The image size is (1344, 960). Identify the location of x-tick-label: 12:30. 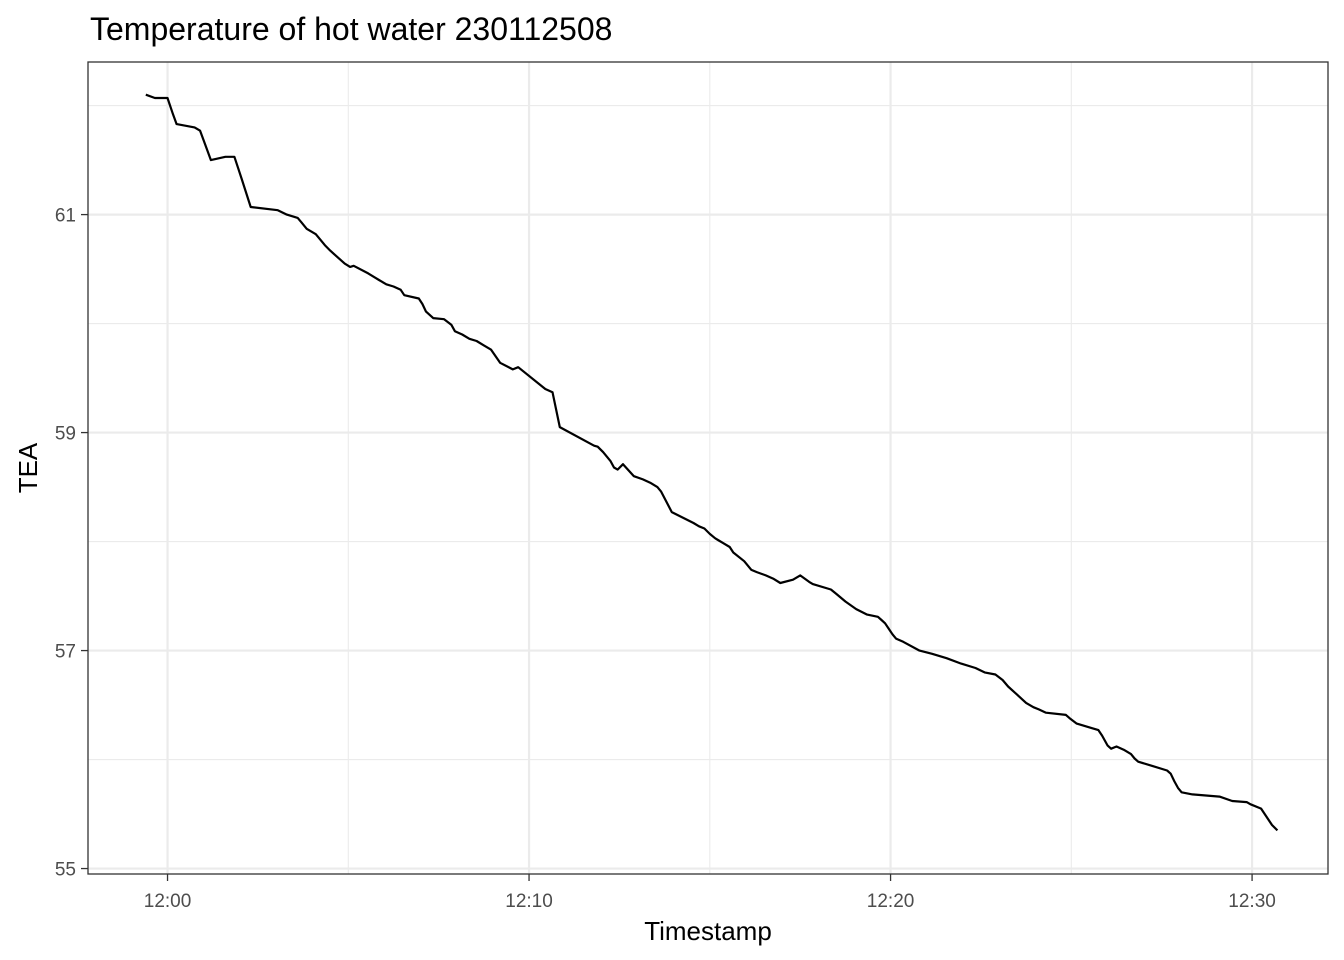
(1252, 901).